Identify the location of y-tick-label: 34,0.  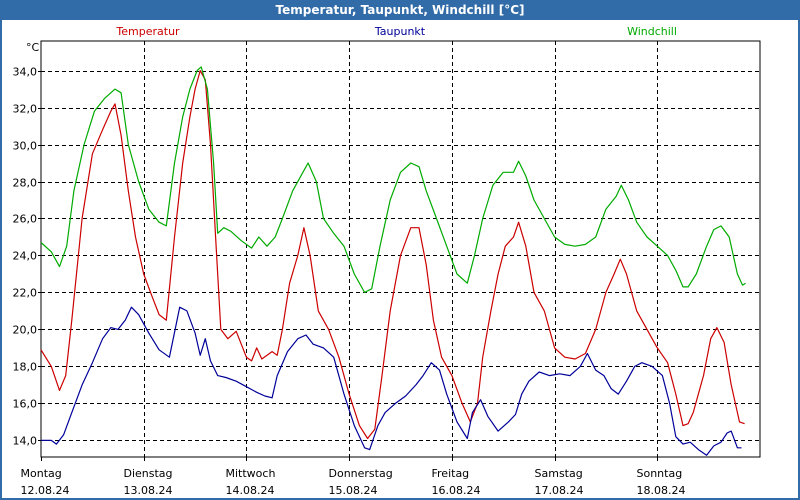
(25, 72).